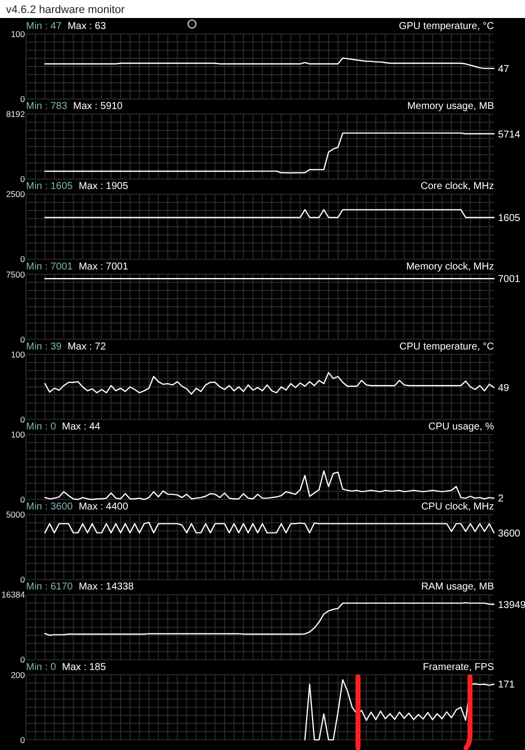 The image size is (525, 750). Describe the element at coordinates (511, 605) in the screenshot. I see `text: 13949` at that location.